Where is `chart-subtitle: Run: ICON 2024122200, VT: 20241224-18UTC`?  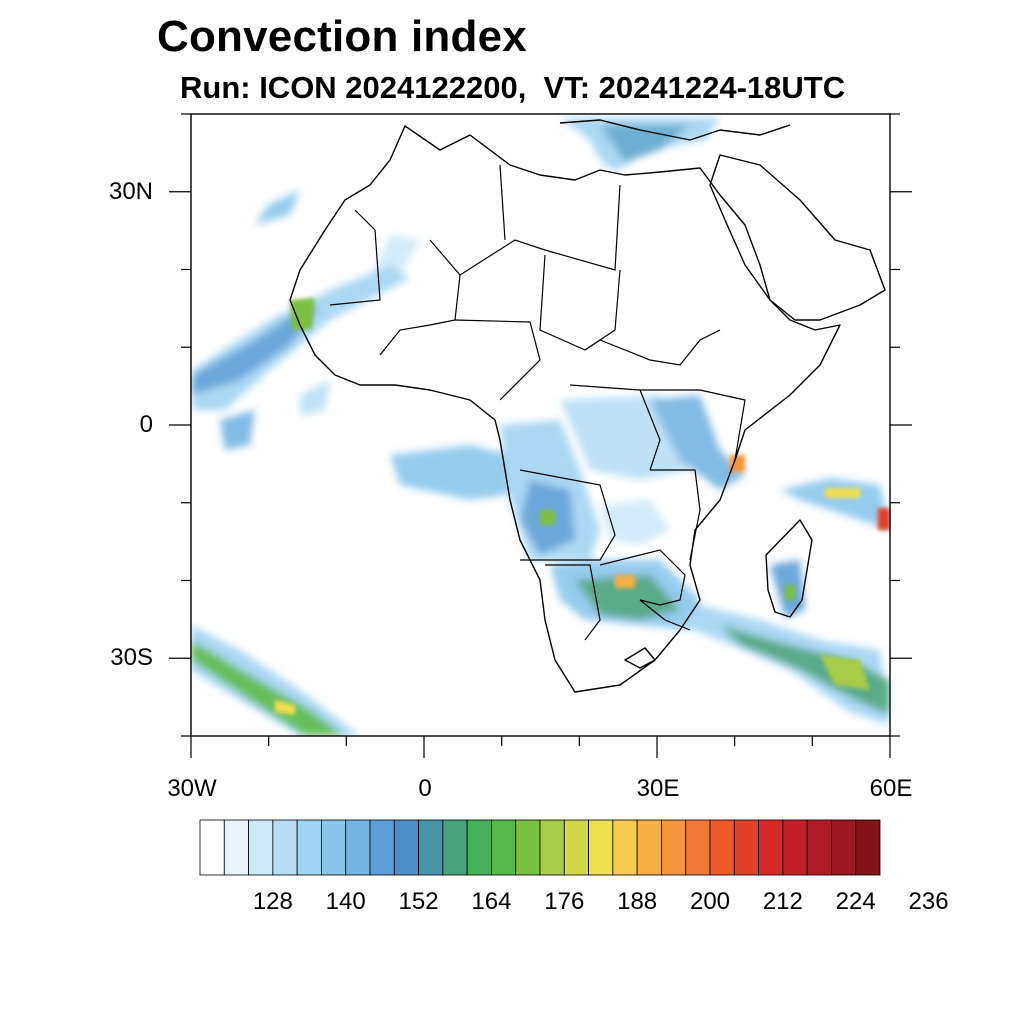 chart-subtitle: Run: ICON 2024122200, VT: 20241224-18UTC is located at coordinates (513, 87).